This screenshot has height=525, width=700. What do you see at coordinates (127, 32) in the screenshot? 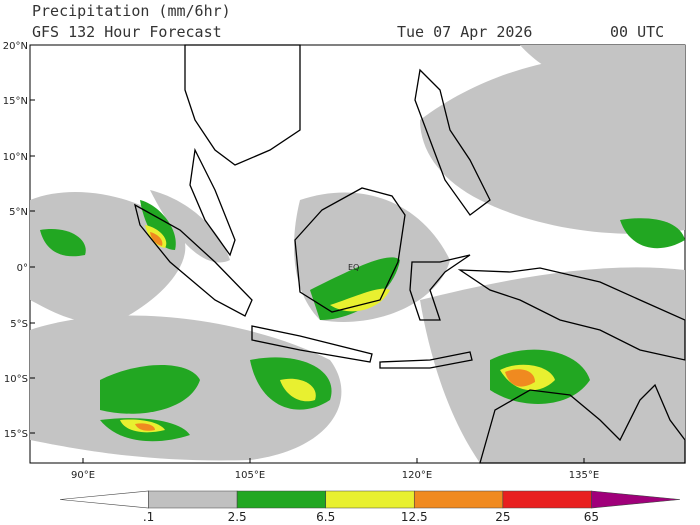
I see `subtitle: GFS 132 Hour Forecast` at bounding box center [127, 32].